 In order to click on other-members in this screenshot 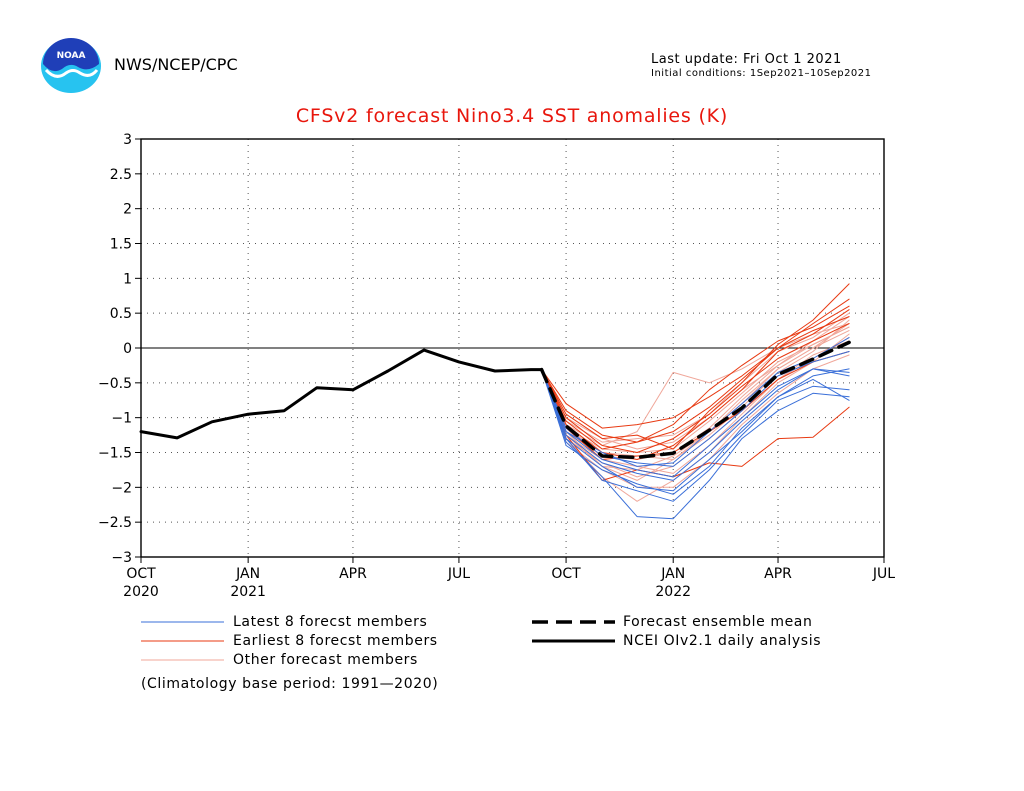, I will do `click(695, 407)`.